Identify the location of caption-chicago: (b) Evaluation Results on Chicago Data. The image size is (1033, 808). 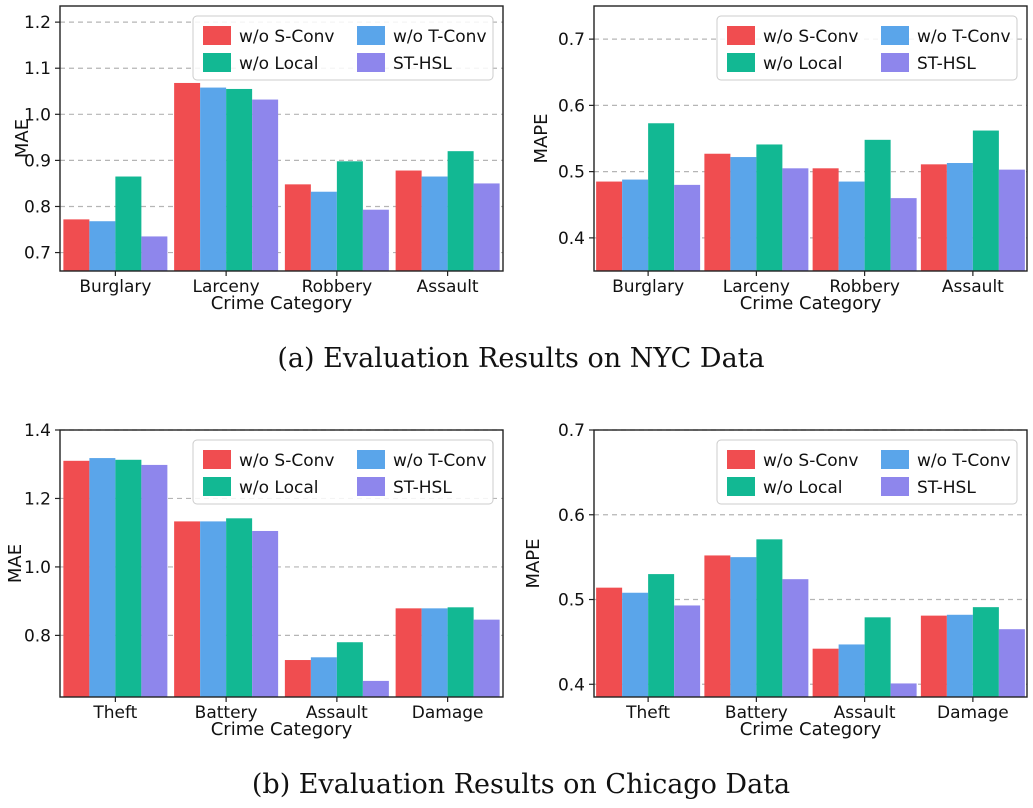
(521, 784).